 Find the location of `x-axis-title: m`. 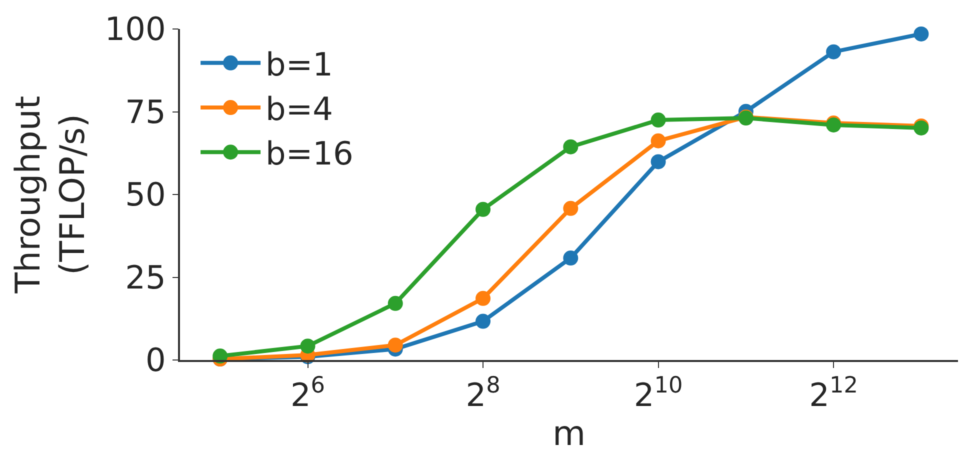

x-axis-title: m is located at coordinates (569, 434).